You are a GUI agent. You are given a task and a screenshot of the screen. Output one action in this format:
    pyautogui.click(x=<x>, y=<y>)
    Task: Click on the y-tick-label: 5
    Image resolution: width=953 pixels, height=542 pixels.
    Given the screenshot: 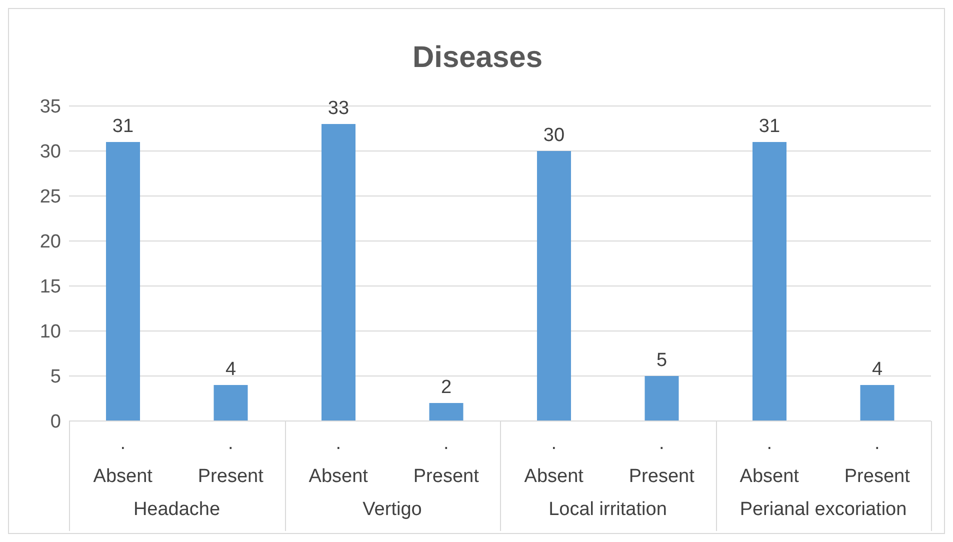 What is the action you would take?
    pyautogui.click(x=55, y=377)
    